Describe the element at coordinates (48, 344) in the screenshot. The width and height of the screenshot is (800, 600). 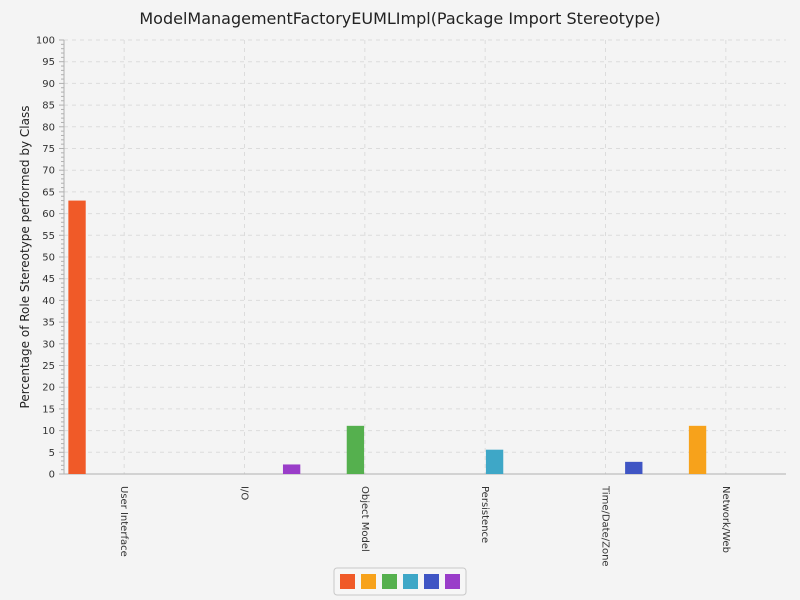
I see `y-tick-label: 30` at that location.